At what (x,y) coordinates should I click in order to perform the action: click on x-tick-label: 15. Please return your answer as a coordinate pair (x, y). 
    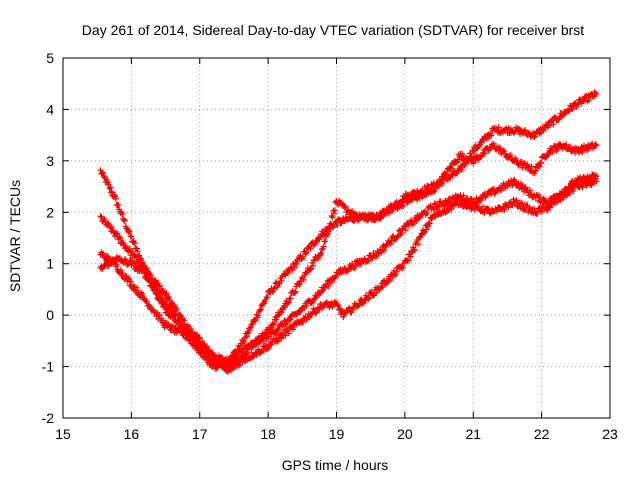
    Looking at the image, I should click on (63, 434).